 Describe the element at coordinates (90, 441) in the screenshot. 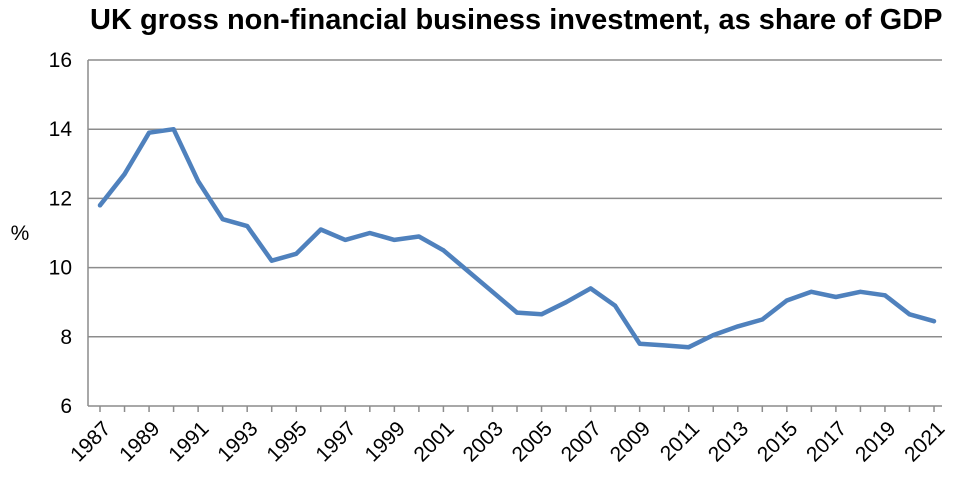

I see `x-tick-label: 1987` at that location.